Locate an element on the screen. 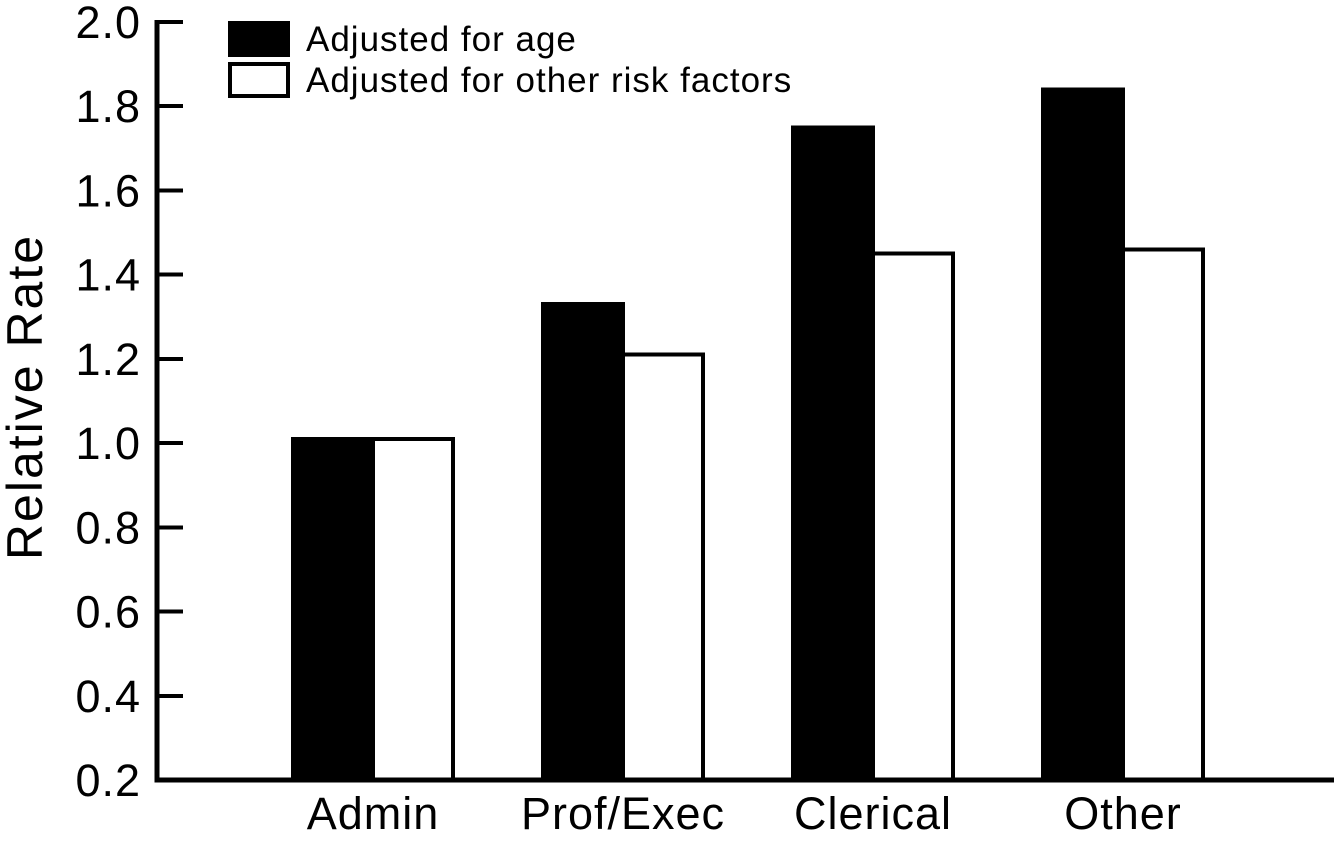  y-tick-label-0-2: 0.2 is located at coordinates (108, 780).